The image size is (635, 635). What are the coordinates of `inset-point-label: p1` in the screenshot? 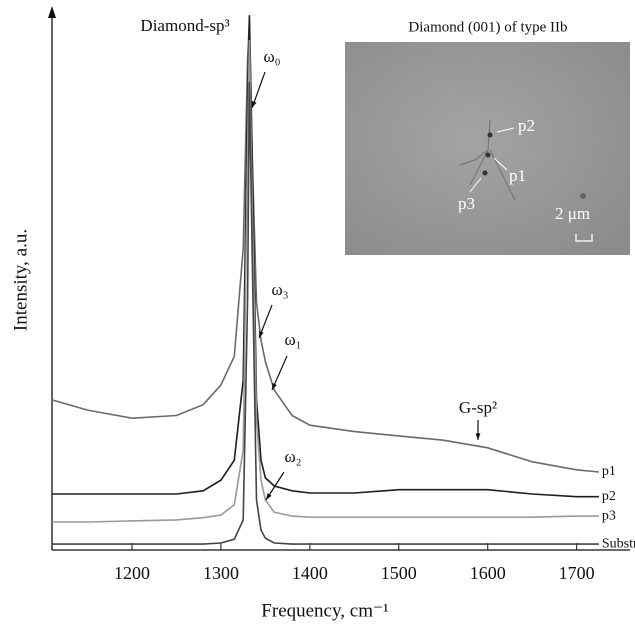 It's located at (517, 175).